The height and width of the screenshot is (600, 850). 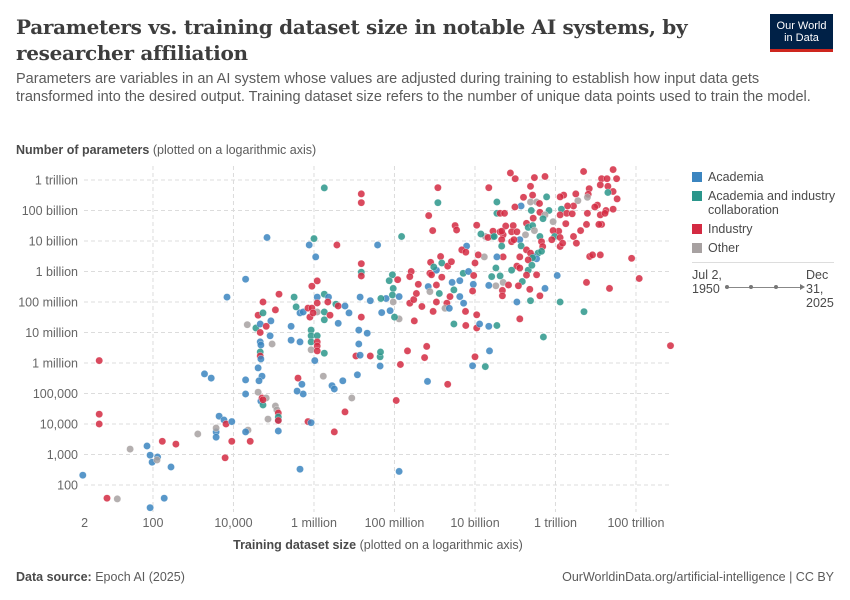 I want to click on timeline-arrow-icon, so click(x=802, y=287).